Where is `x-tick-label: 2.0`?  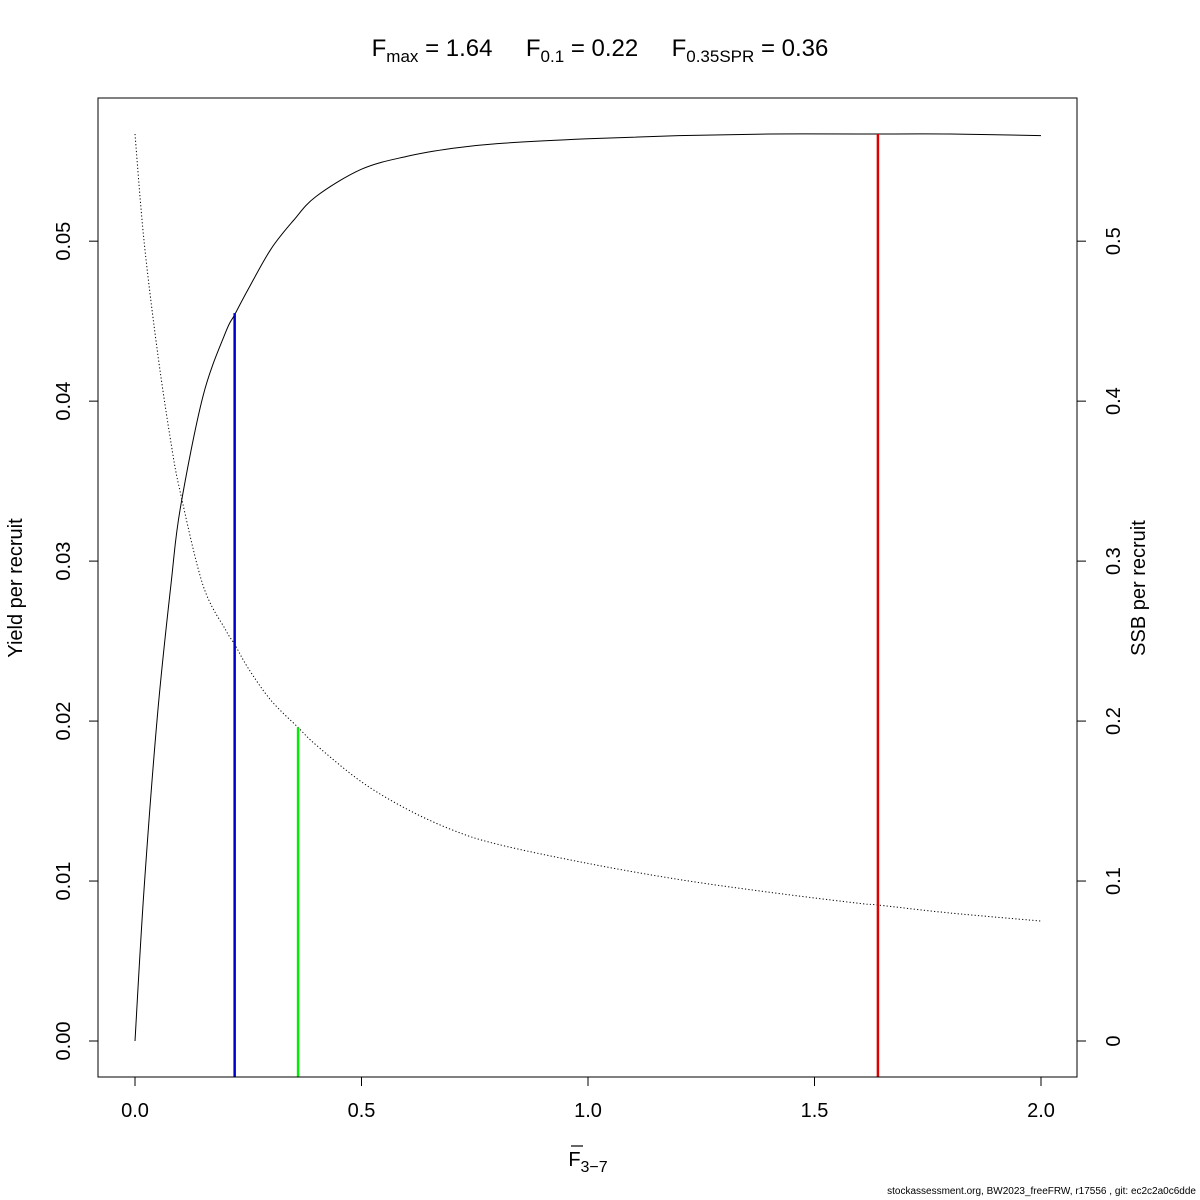 x-tick-label: 2.0 is located at coordinates (1041, 1111).